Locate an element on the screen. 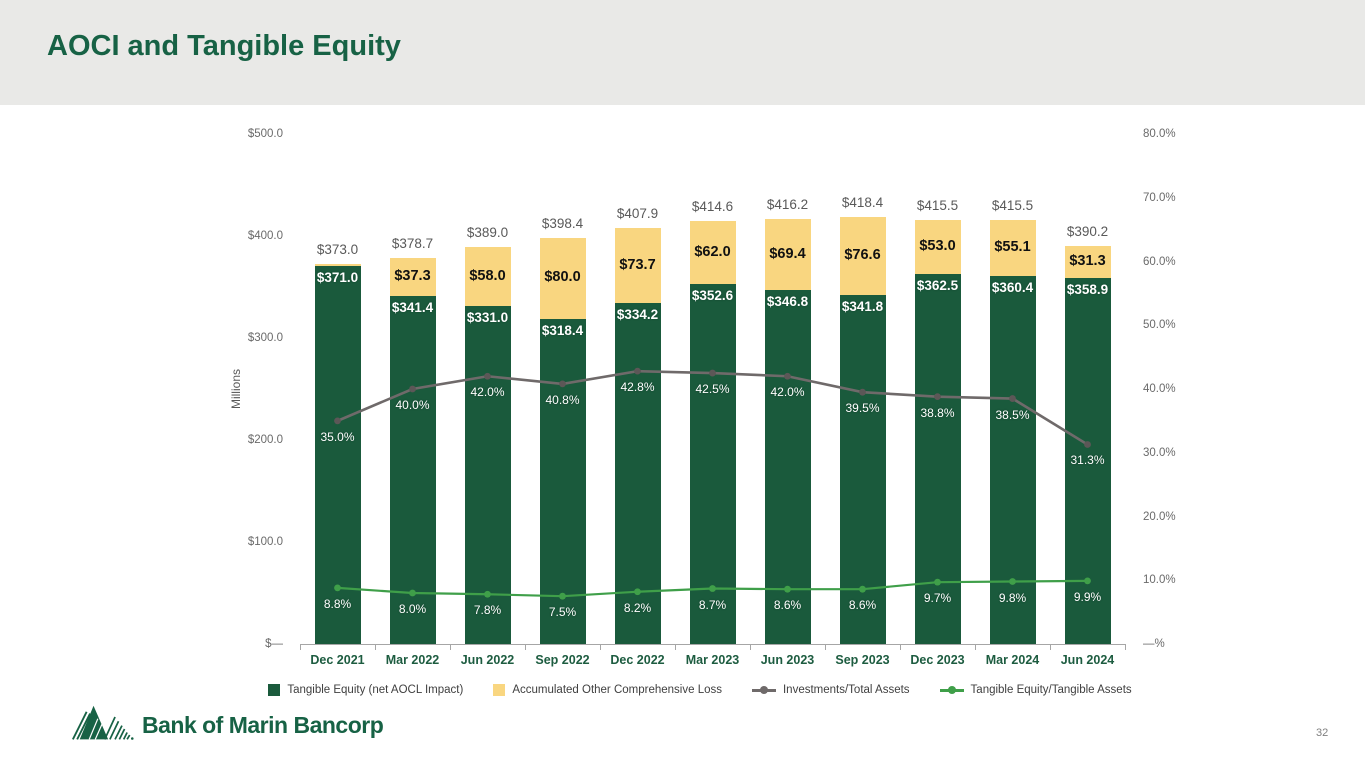  bar-total-label: $398.4 is located at coordinates (562, 223).